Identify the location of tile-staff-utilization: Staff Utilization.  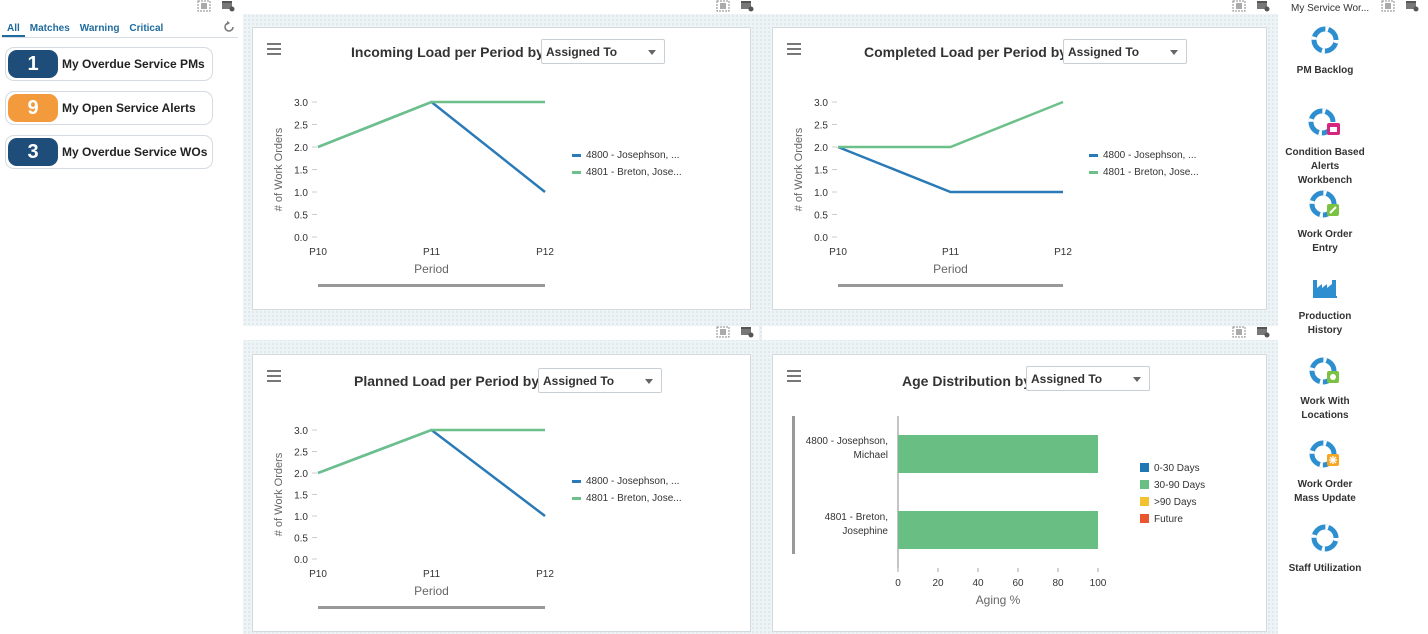
(1325, 550).